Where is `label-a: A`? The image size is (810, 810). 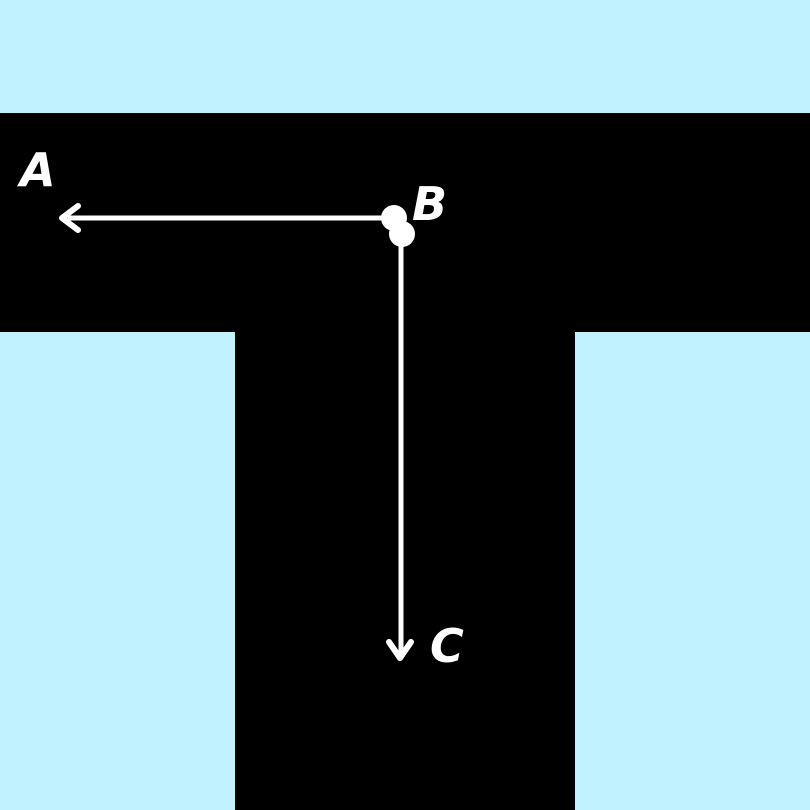
label-a: A is located at coordinates (36, 170).